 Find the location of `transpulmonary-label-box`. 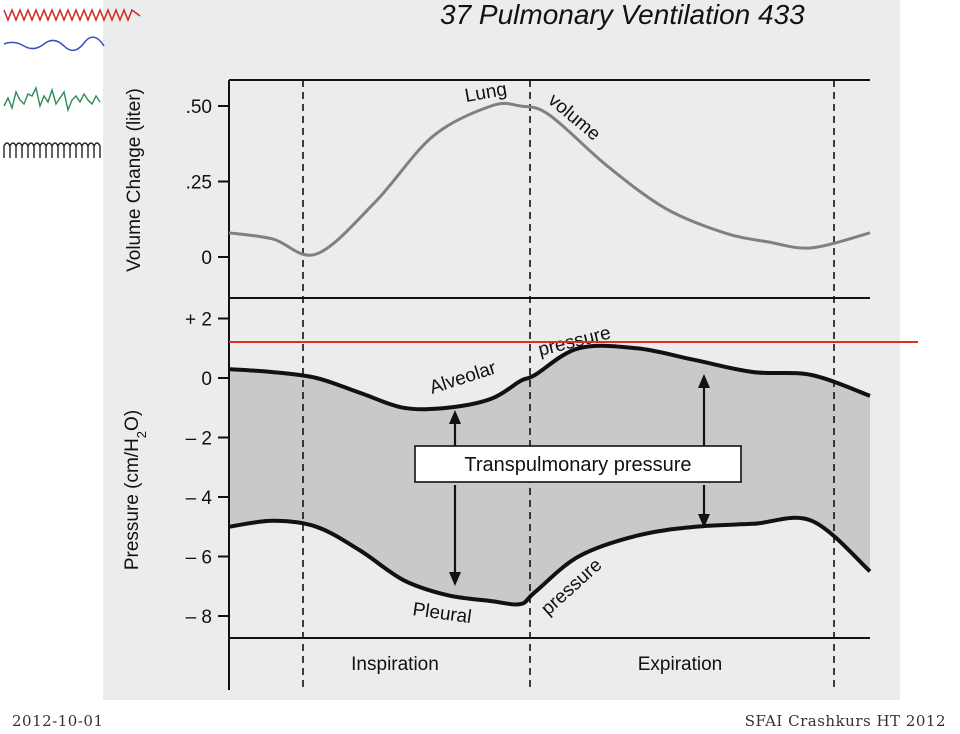

transpulmonary-label-box is located at coordinates (578, 464).